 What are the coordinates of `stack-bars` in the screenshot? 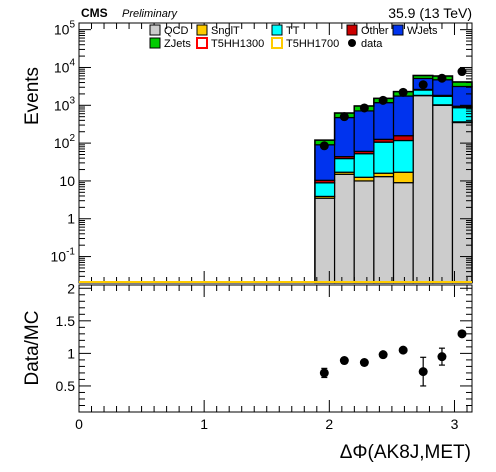 It's located at (393, 179).